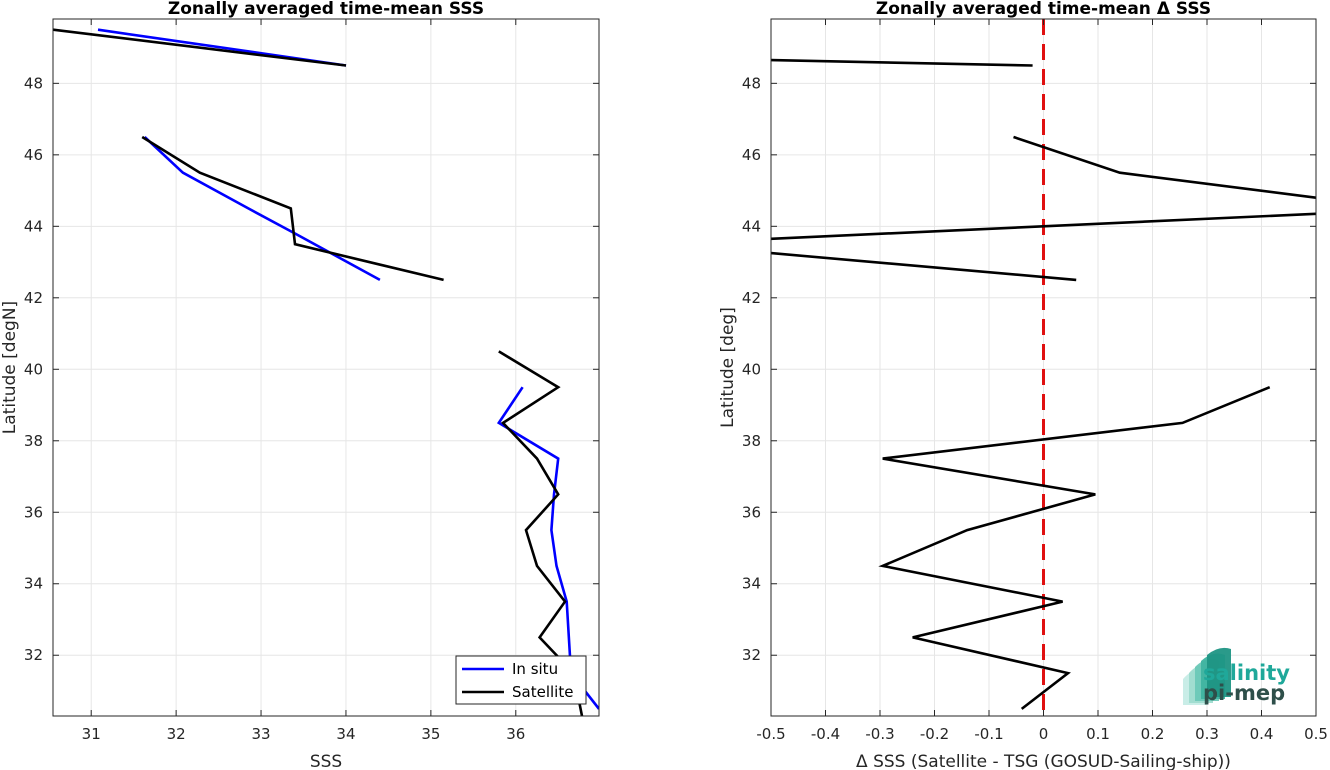  I want to click on x-tick-label: -0.1, so click(988, 734).